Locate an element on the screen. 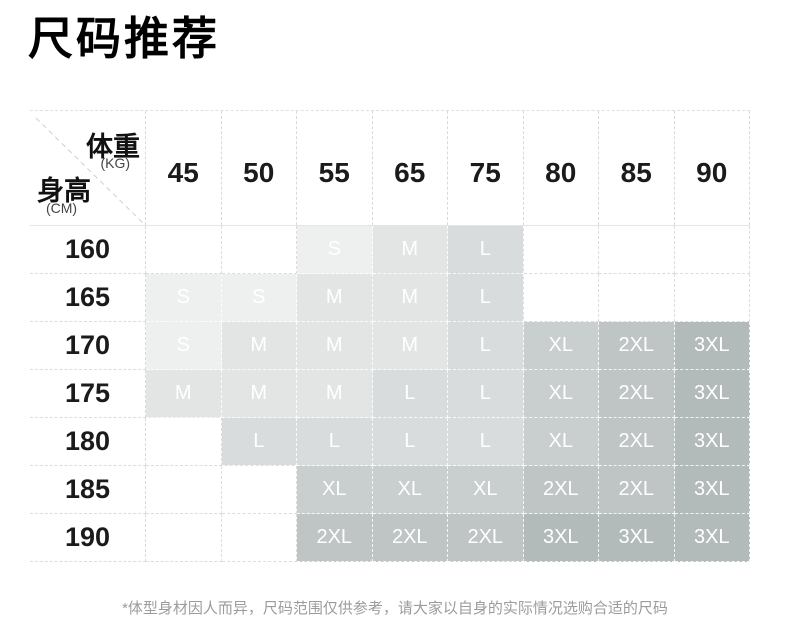 The height and width of the screenshot is (622, 790). height-axis-label: 身高 is located at coordinates (64, 191).